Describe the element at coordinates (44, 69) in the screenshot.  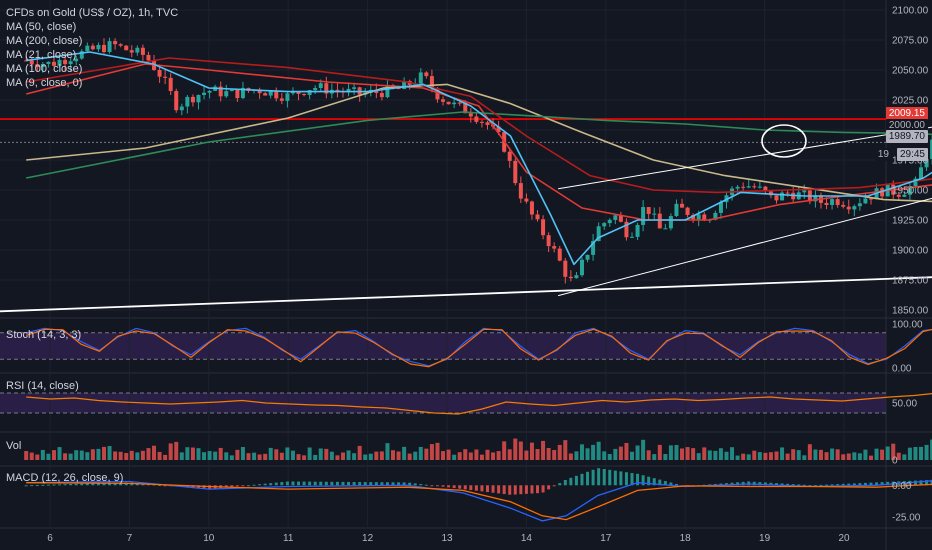
I see `legend-ma100: MA (100, close)` at that location.